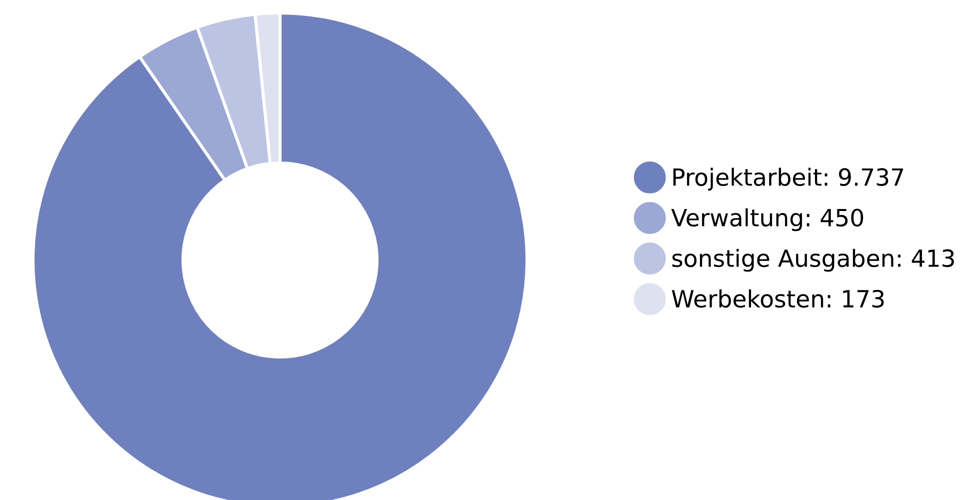 This screenshot has height=500, width=960. Describe the element at coordinates (788, 179) in the screenshot. I see `legend-label: Projektarbeit: 9.737` at that location.